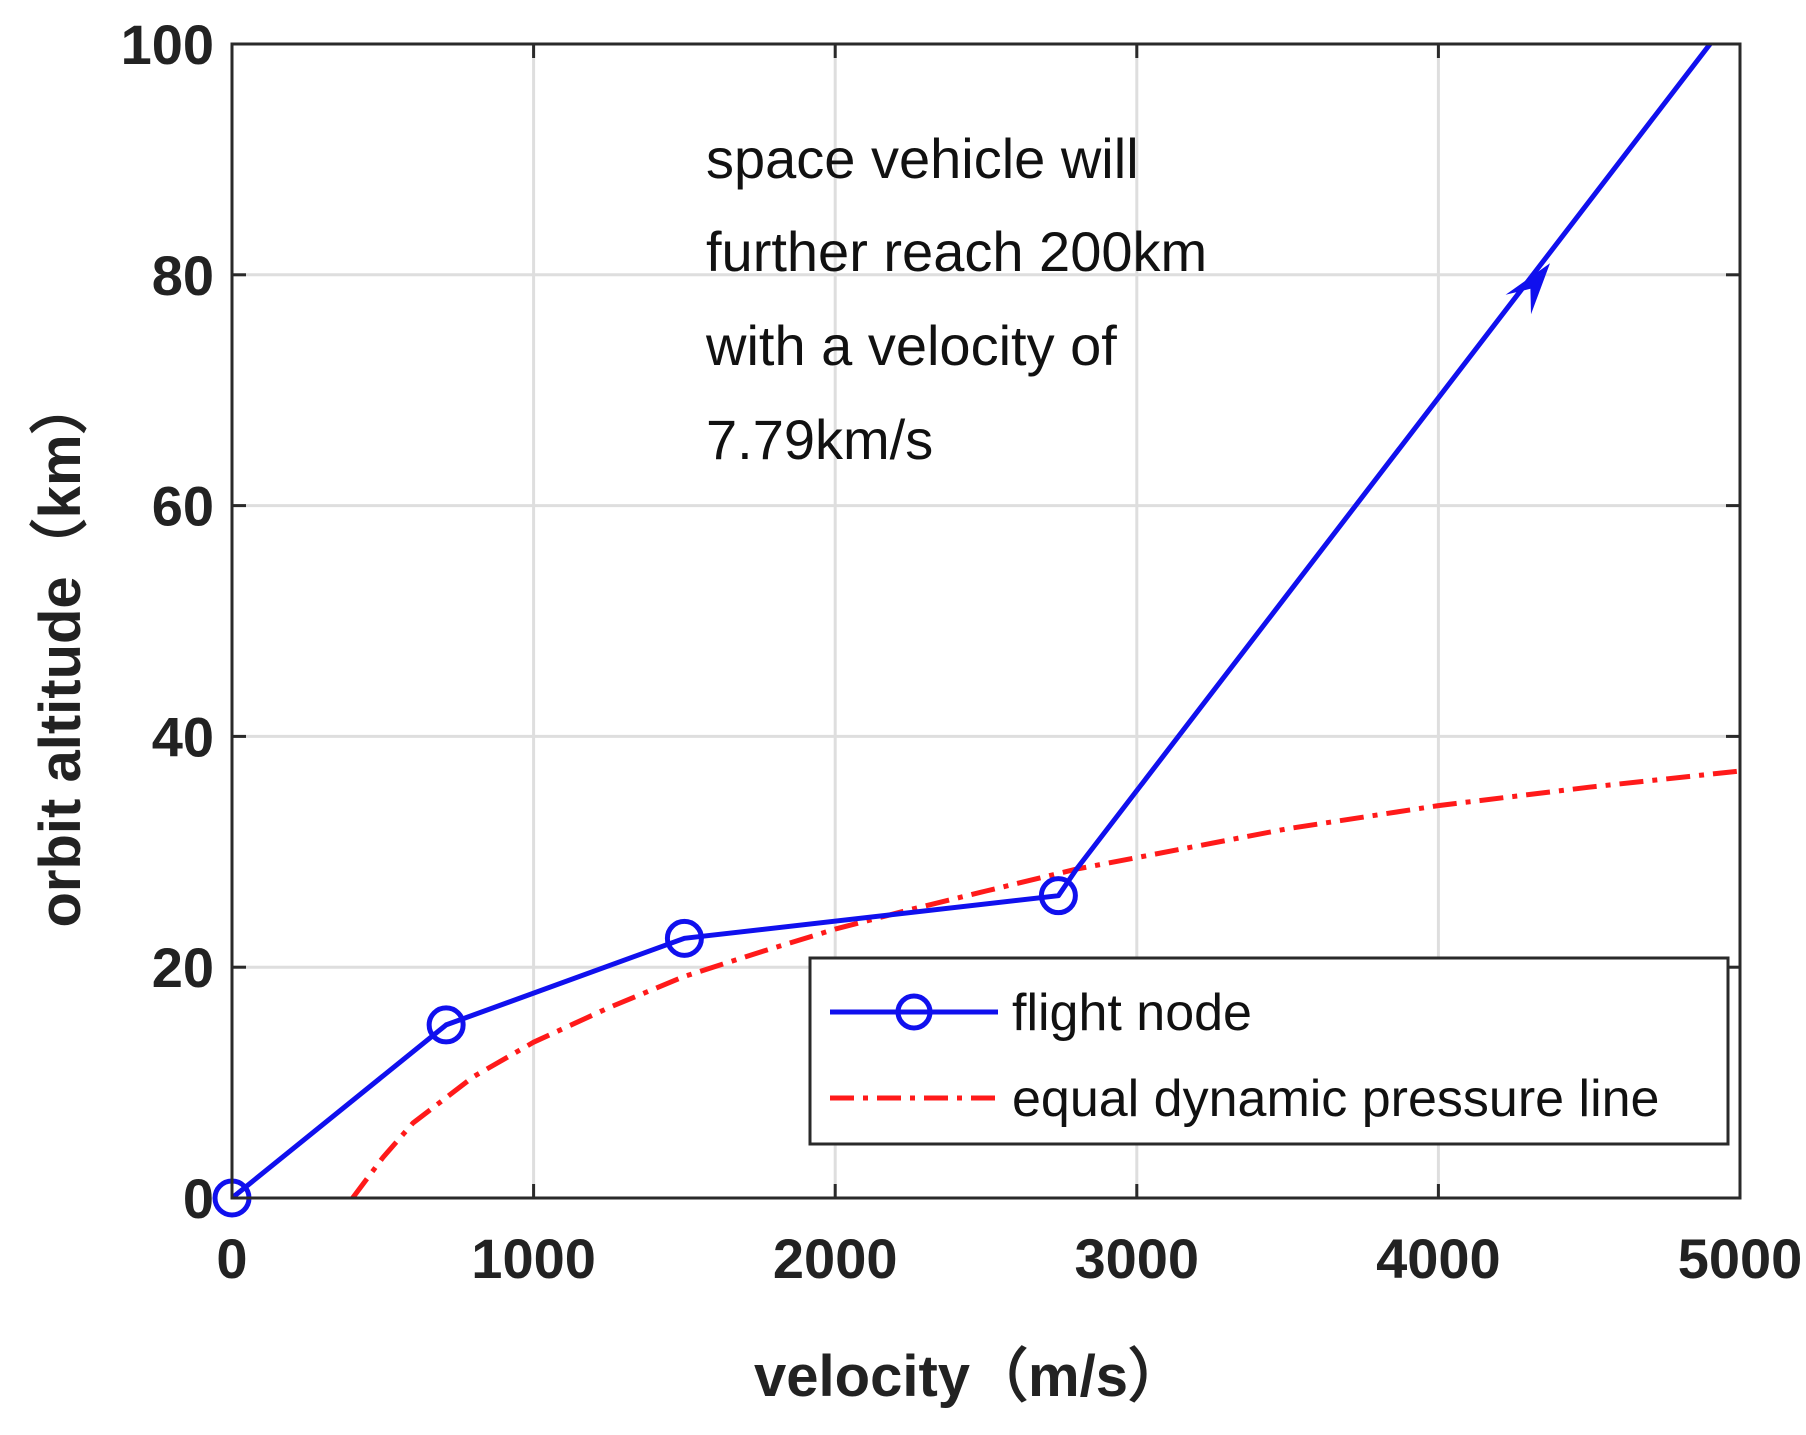 The width and height of the screenshot is (1806, 1435). Describe the element at coordinates (956, 251) in the screenshot. I see `annotation-line-2: further reach 200km` at that location.